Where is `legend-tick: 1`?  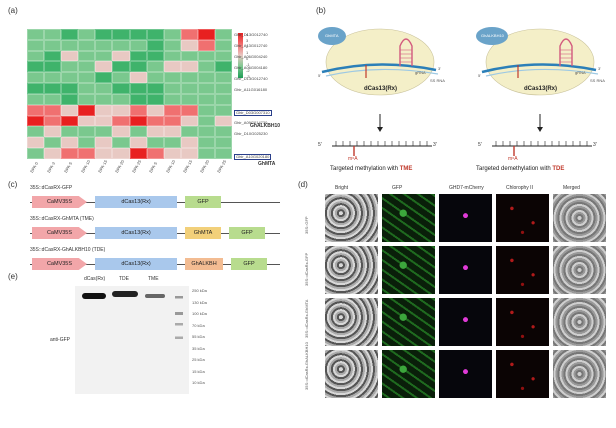 legend-tick: 1 is located at coordinates (247, 52).